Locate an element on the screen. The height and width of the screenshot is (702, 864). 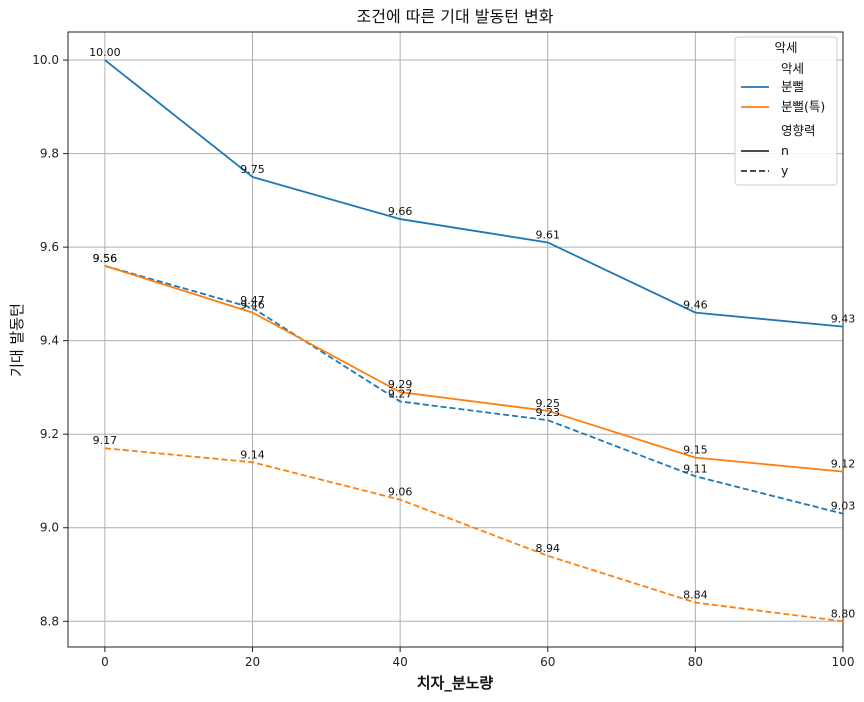
x-tick-label: 80 is located at coordinates (695, 662).